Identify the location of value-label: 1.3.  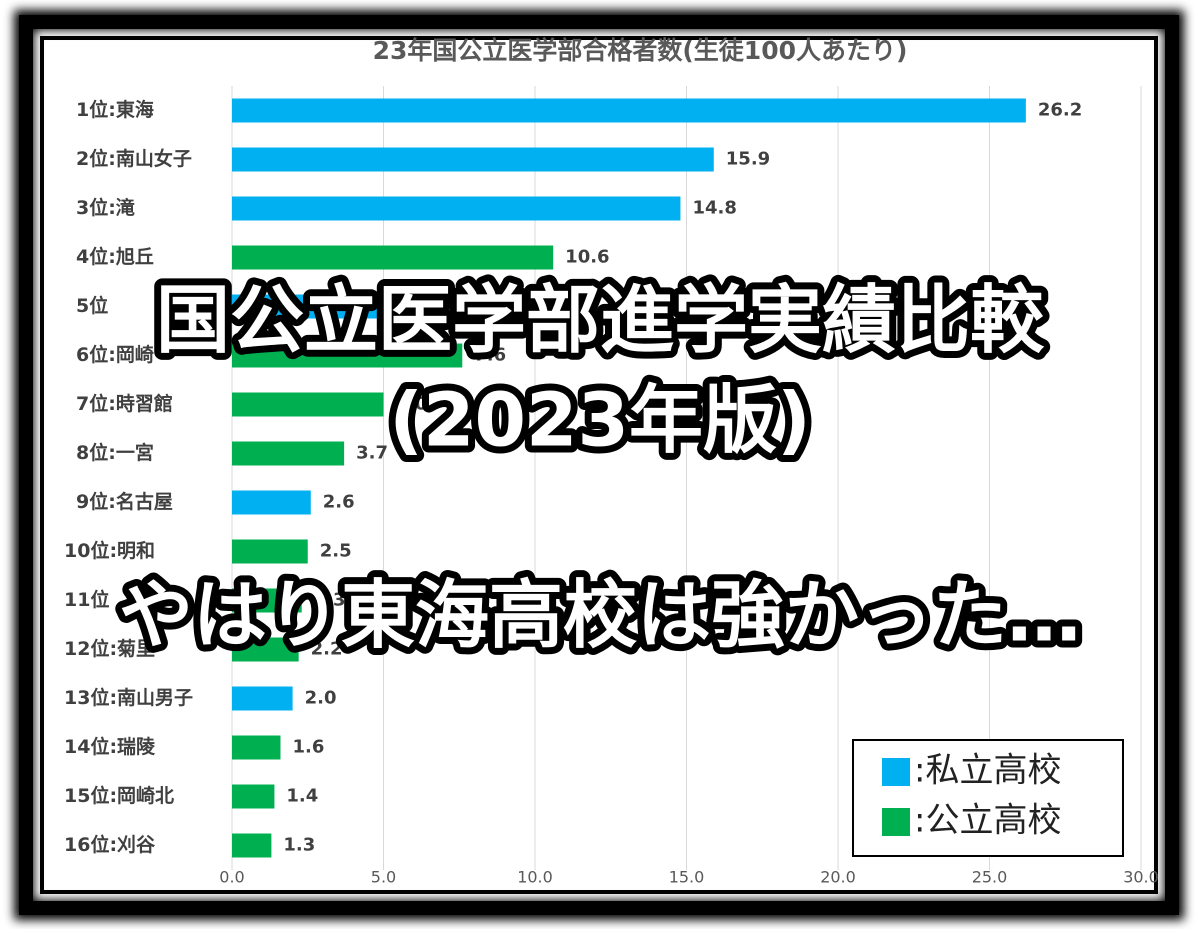
(299, 845).